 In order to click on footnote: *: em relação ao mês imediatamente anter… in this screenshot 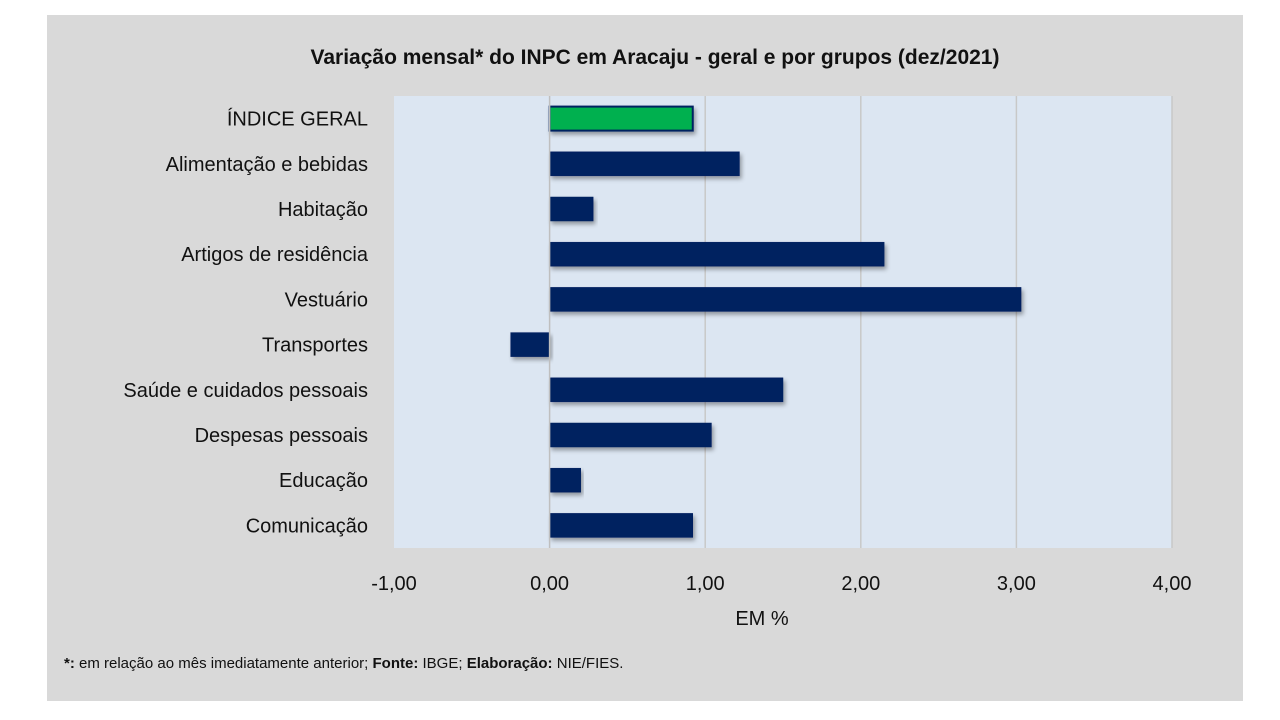, I will do `click(343, 663)`.